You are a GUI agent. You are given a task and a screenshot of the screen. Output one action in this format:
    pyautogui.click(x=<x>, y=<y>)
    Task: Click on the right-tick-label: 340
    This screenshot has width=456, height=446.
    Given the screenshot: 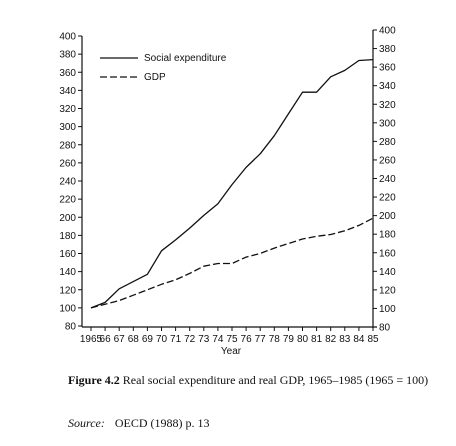 What is the action you would take?
    pyautogui.click(x=387, y=86)
    